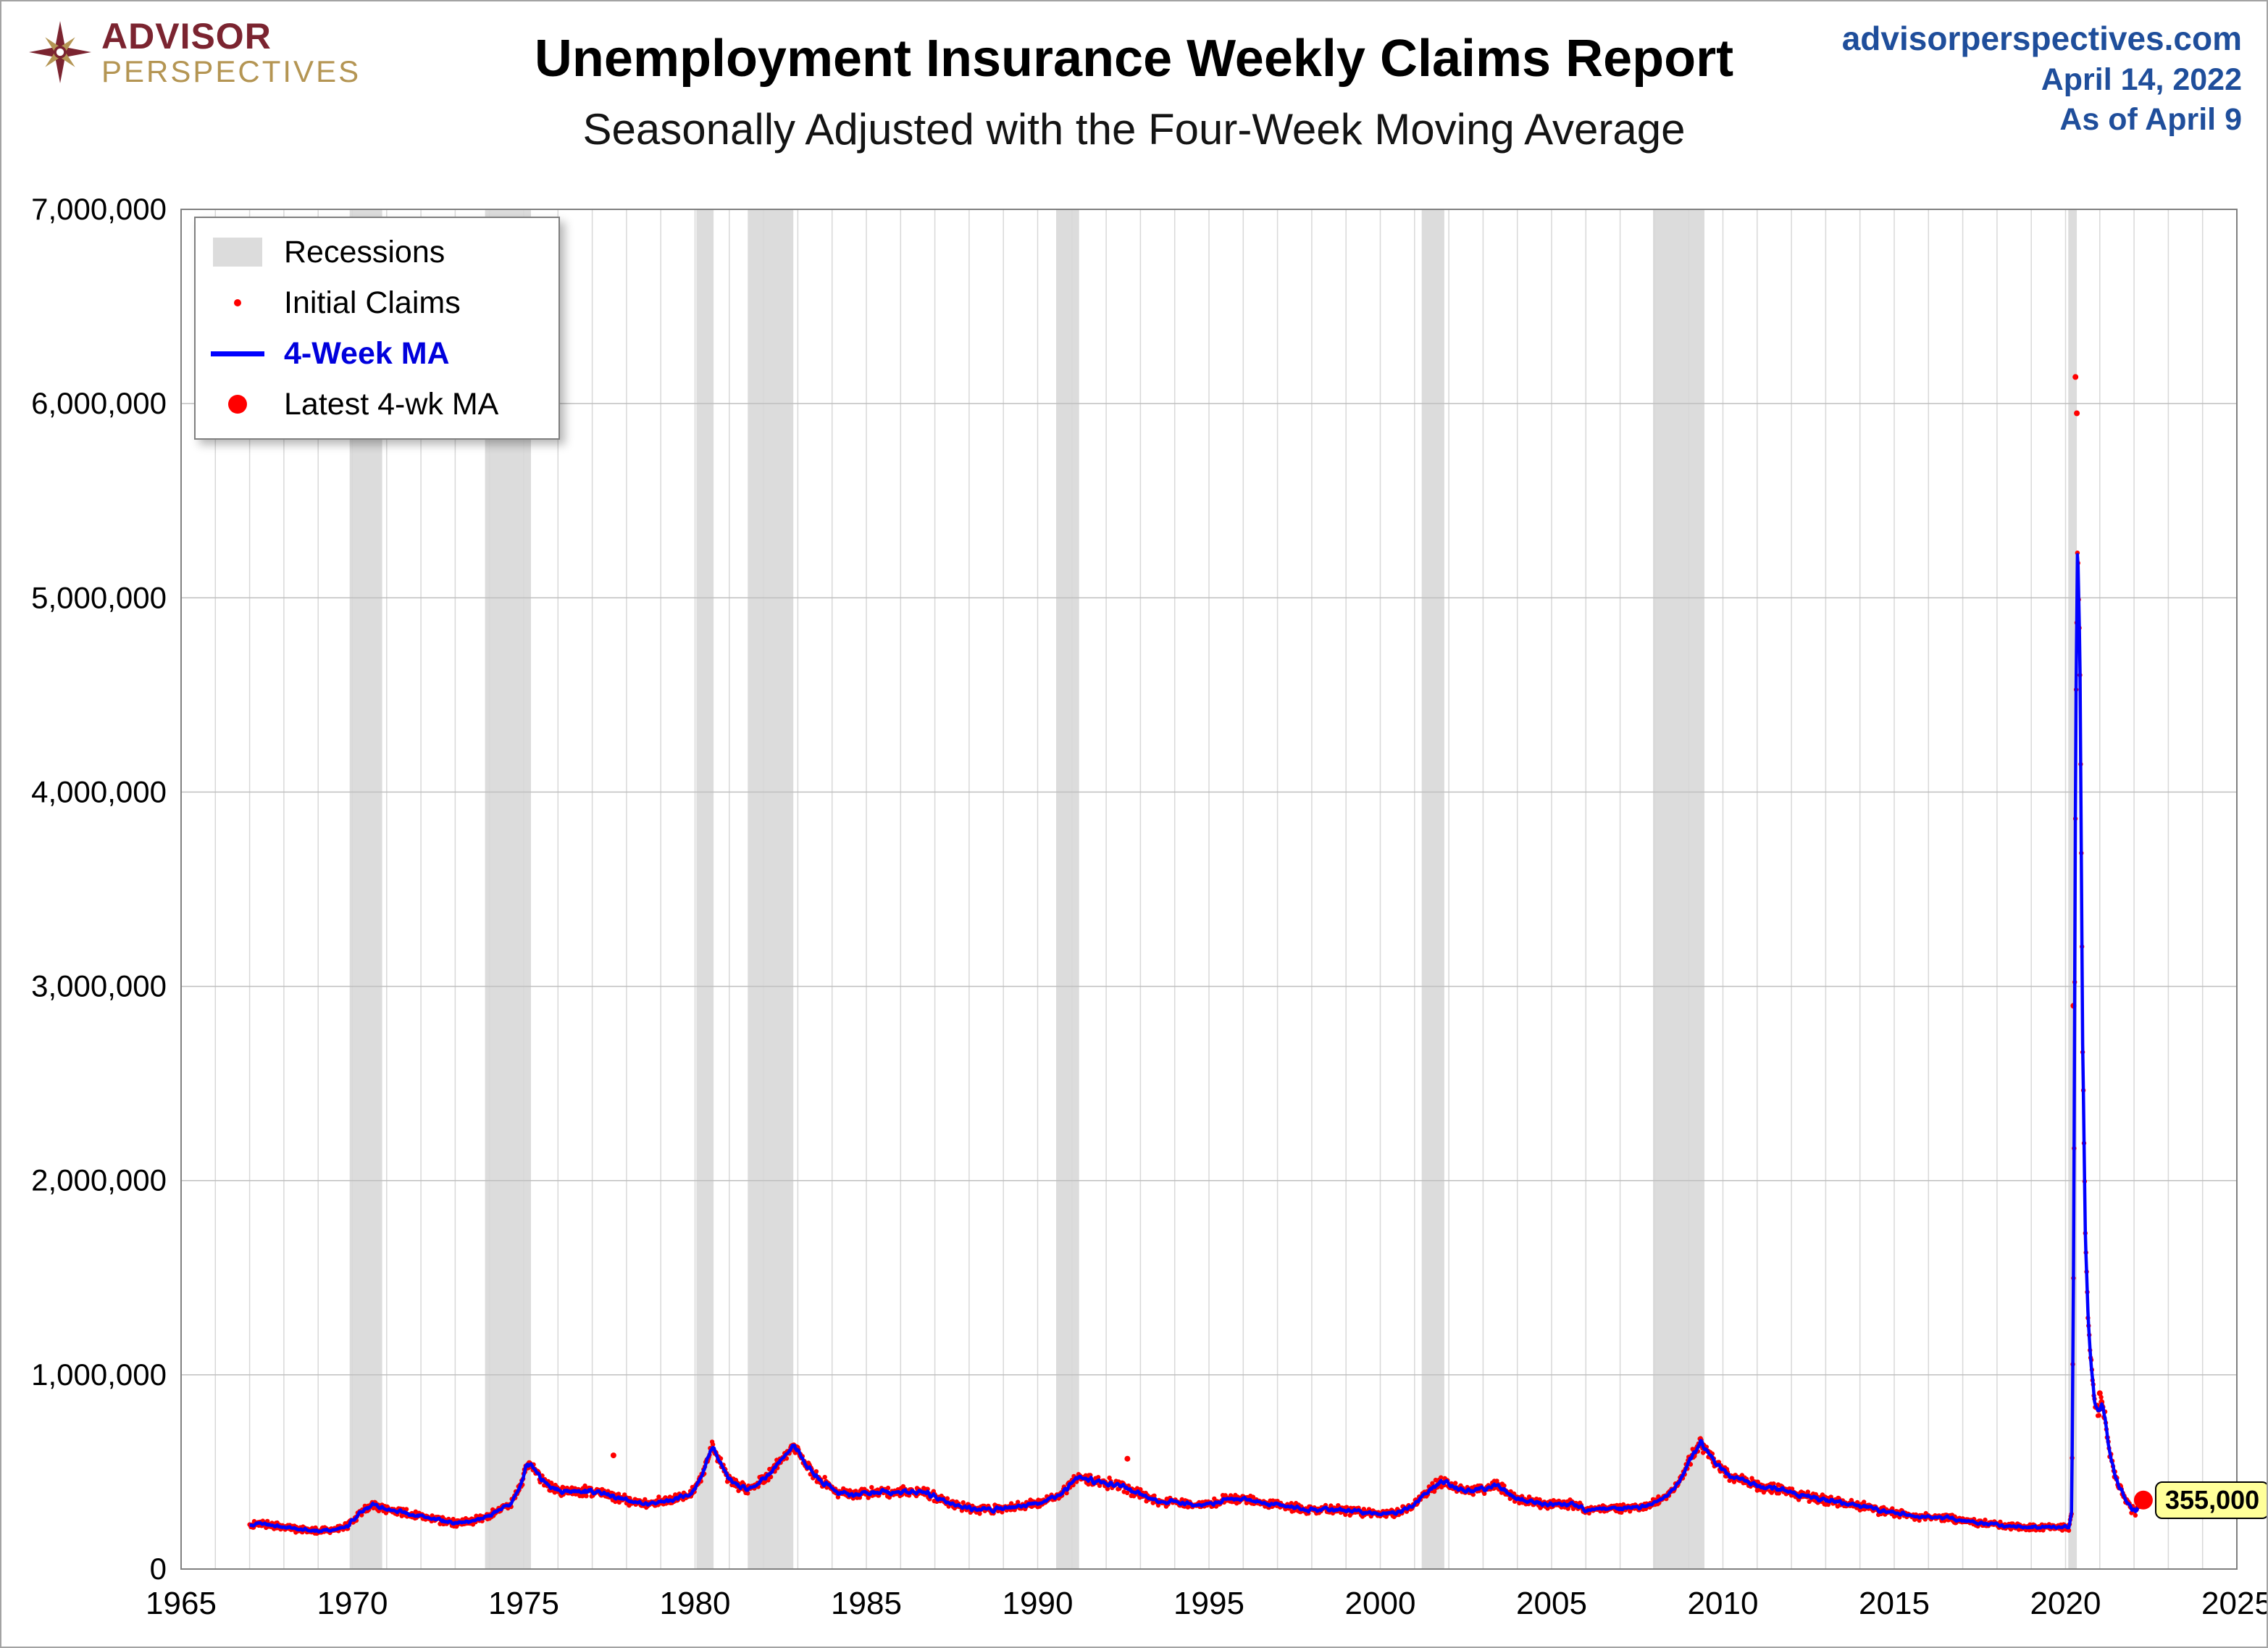 The height and width of the screenshot is (1648, 2268). I want to click on compass-star-icon, so click(60, 52).